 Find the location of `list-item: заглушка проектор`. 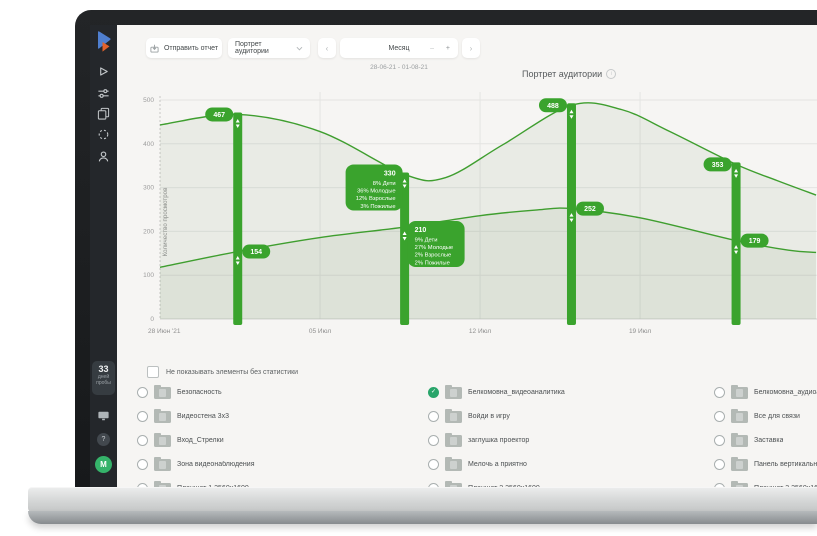

list-item: заглушка проектор is located at coordinates (571, 440).